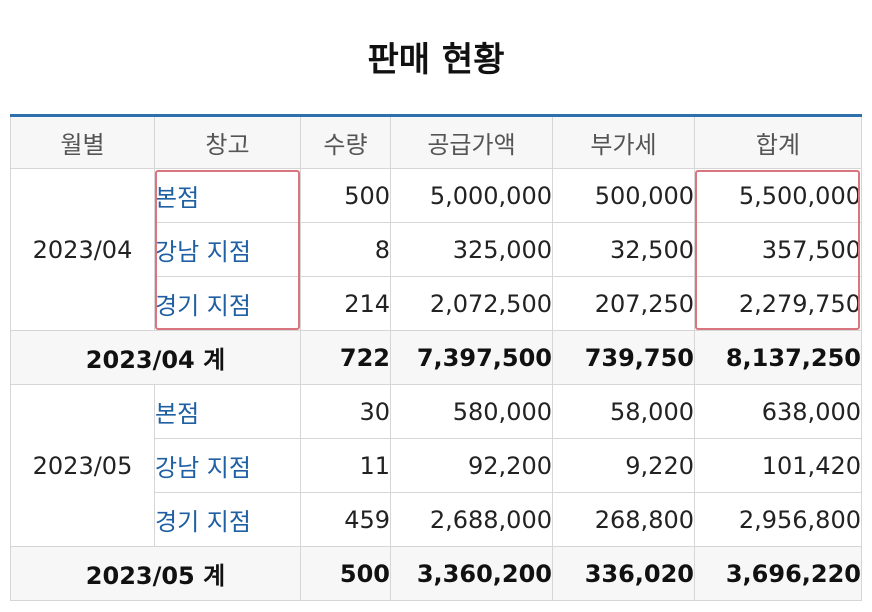 The height and width of the screenshot is (612, 872). I want to click on vat-cell: 9,220, so click(623, 465).